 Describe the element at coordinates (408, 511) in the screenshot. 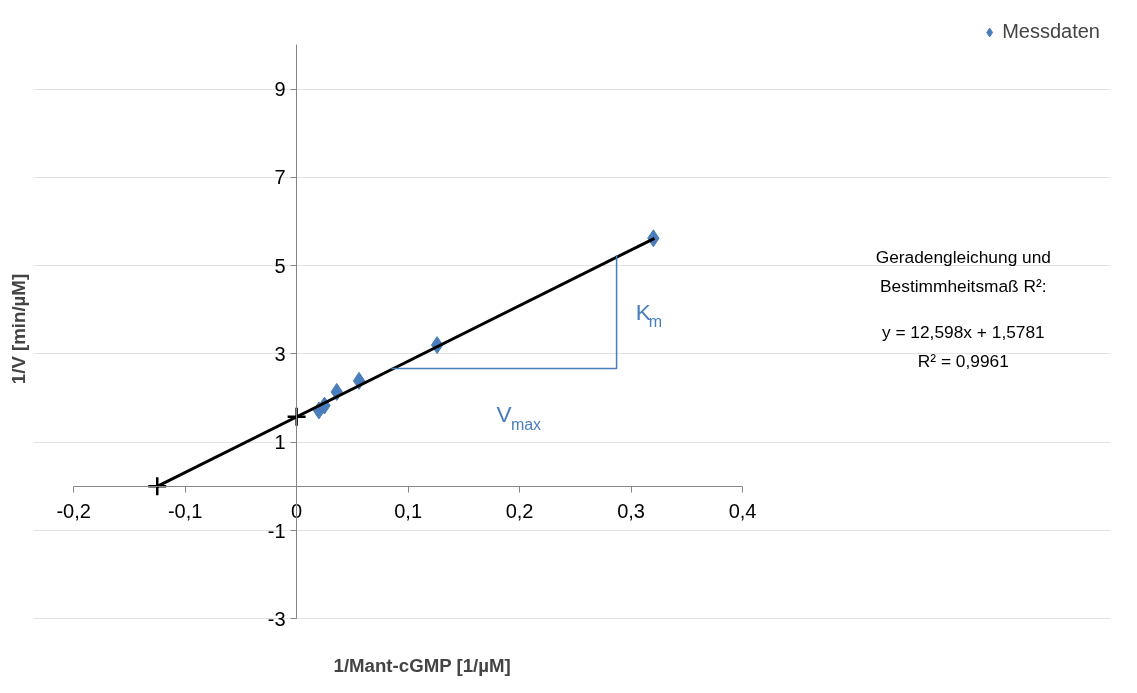

I see `x-tick-label: 0,1` at that location.